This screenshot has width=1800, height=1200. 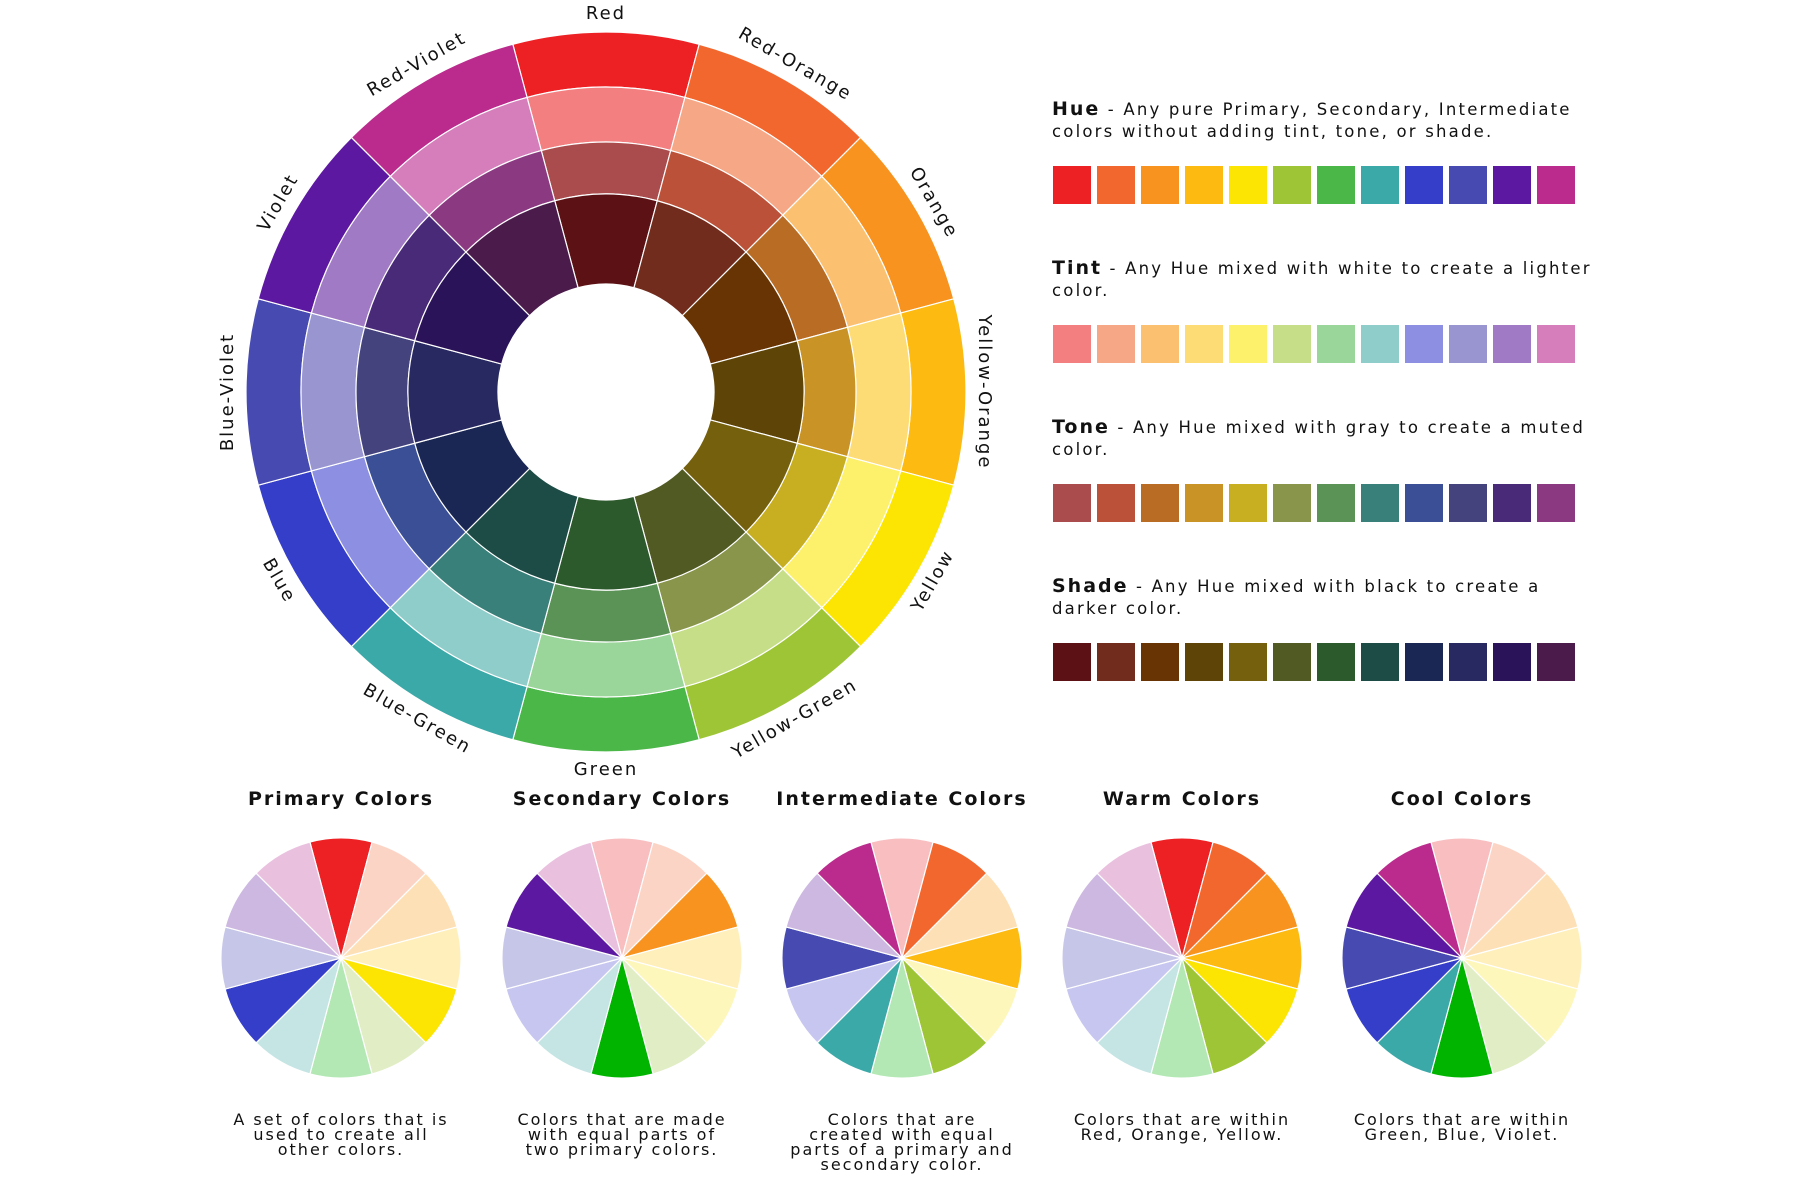 What do you see at coordinates (1204, 503) in the screenshot?
I see `swatch-tone-yellow-orange` at bounding box center [1204, 503].